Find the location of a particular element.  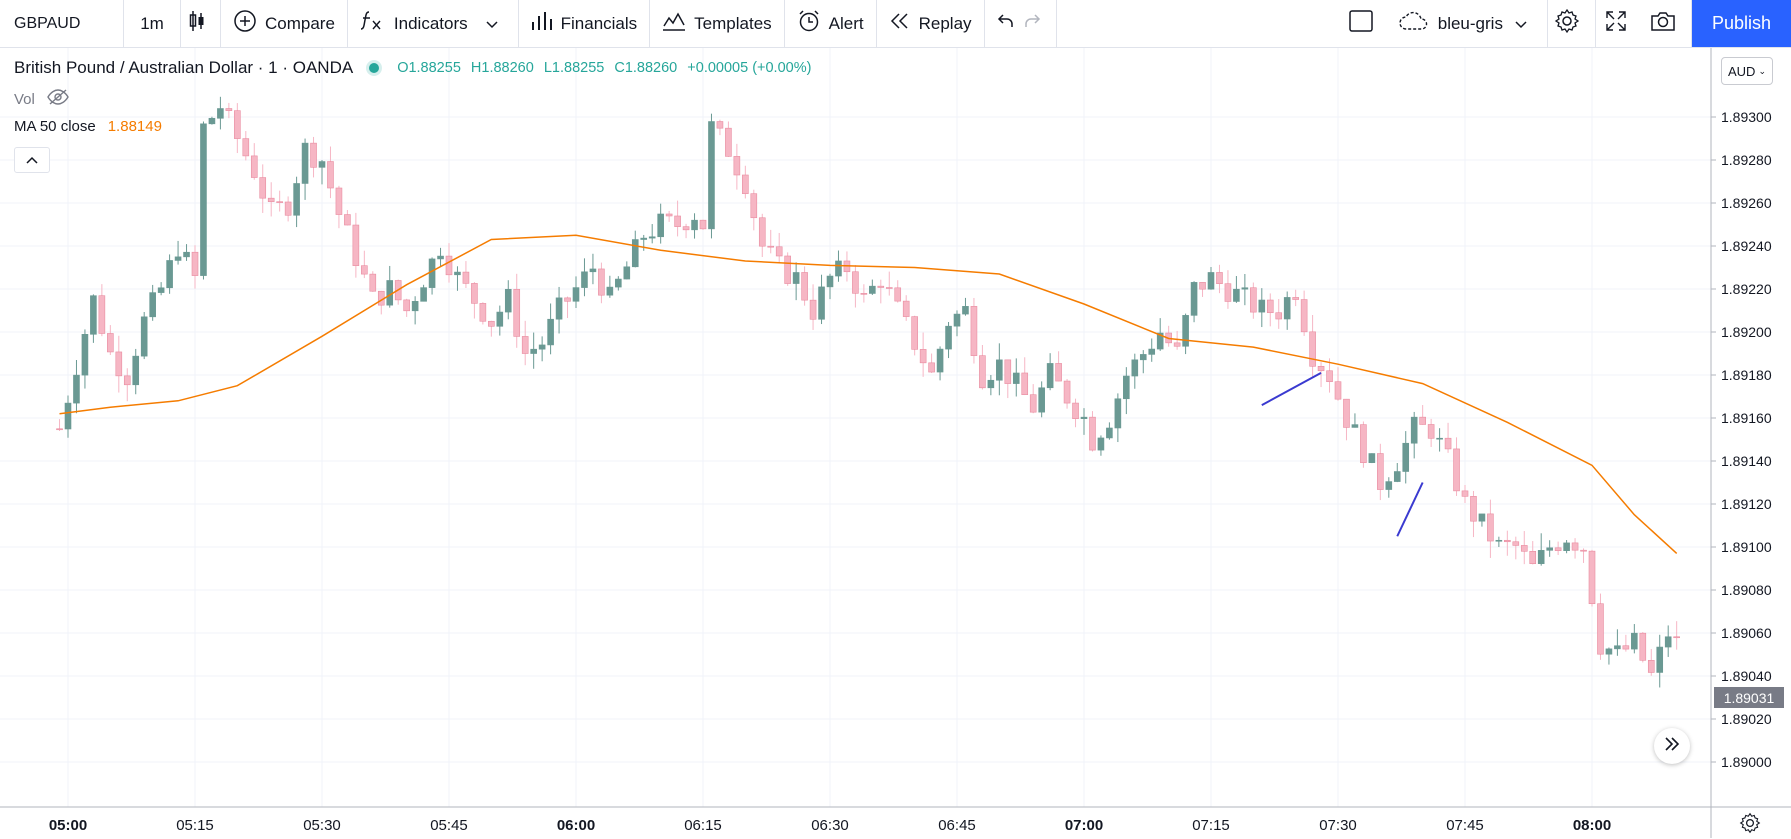

axis-settings-button is located at coordinates (1750, 825).